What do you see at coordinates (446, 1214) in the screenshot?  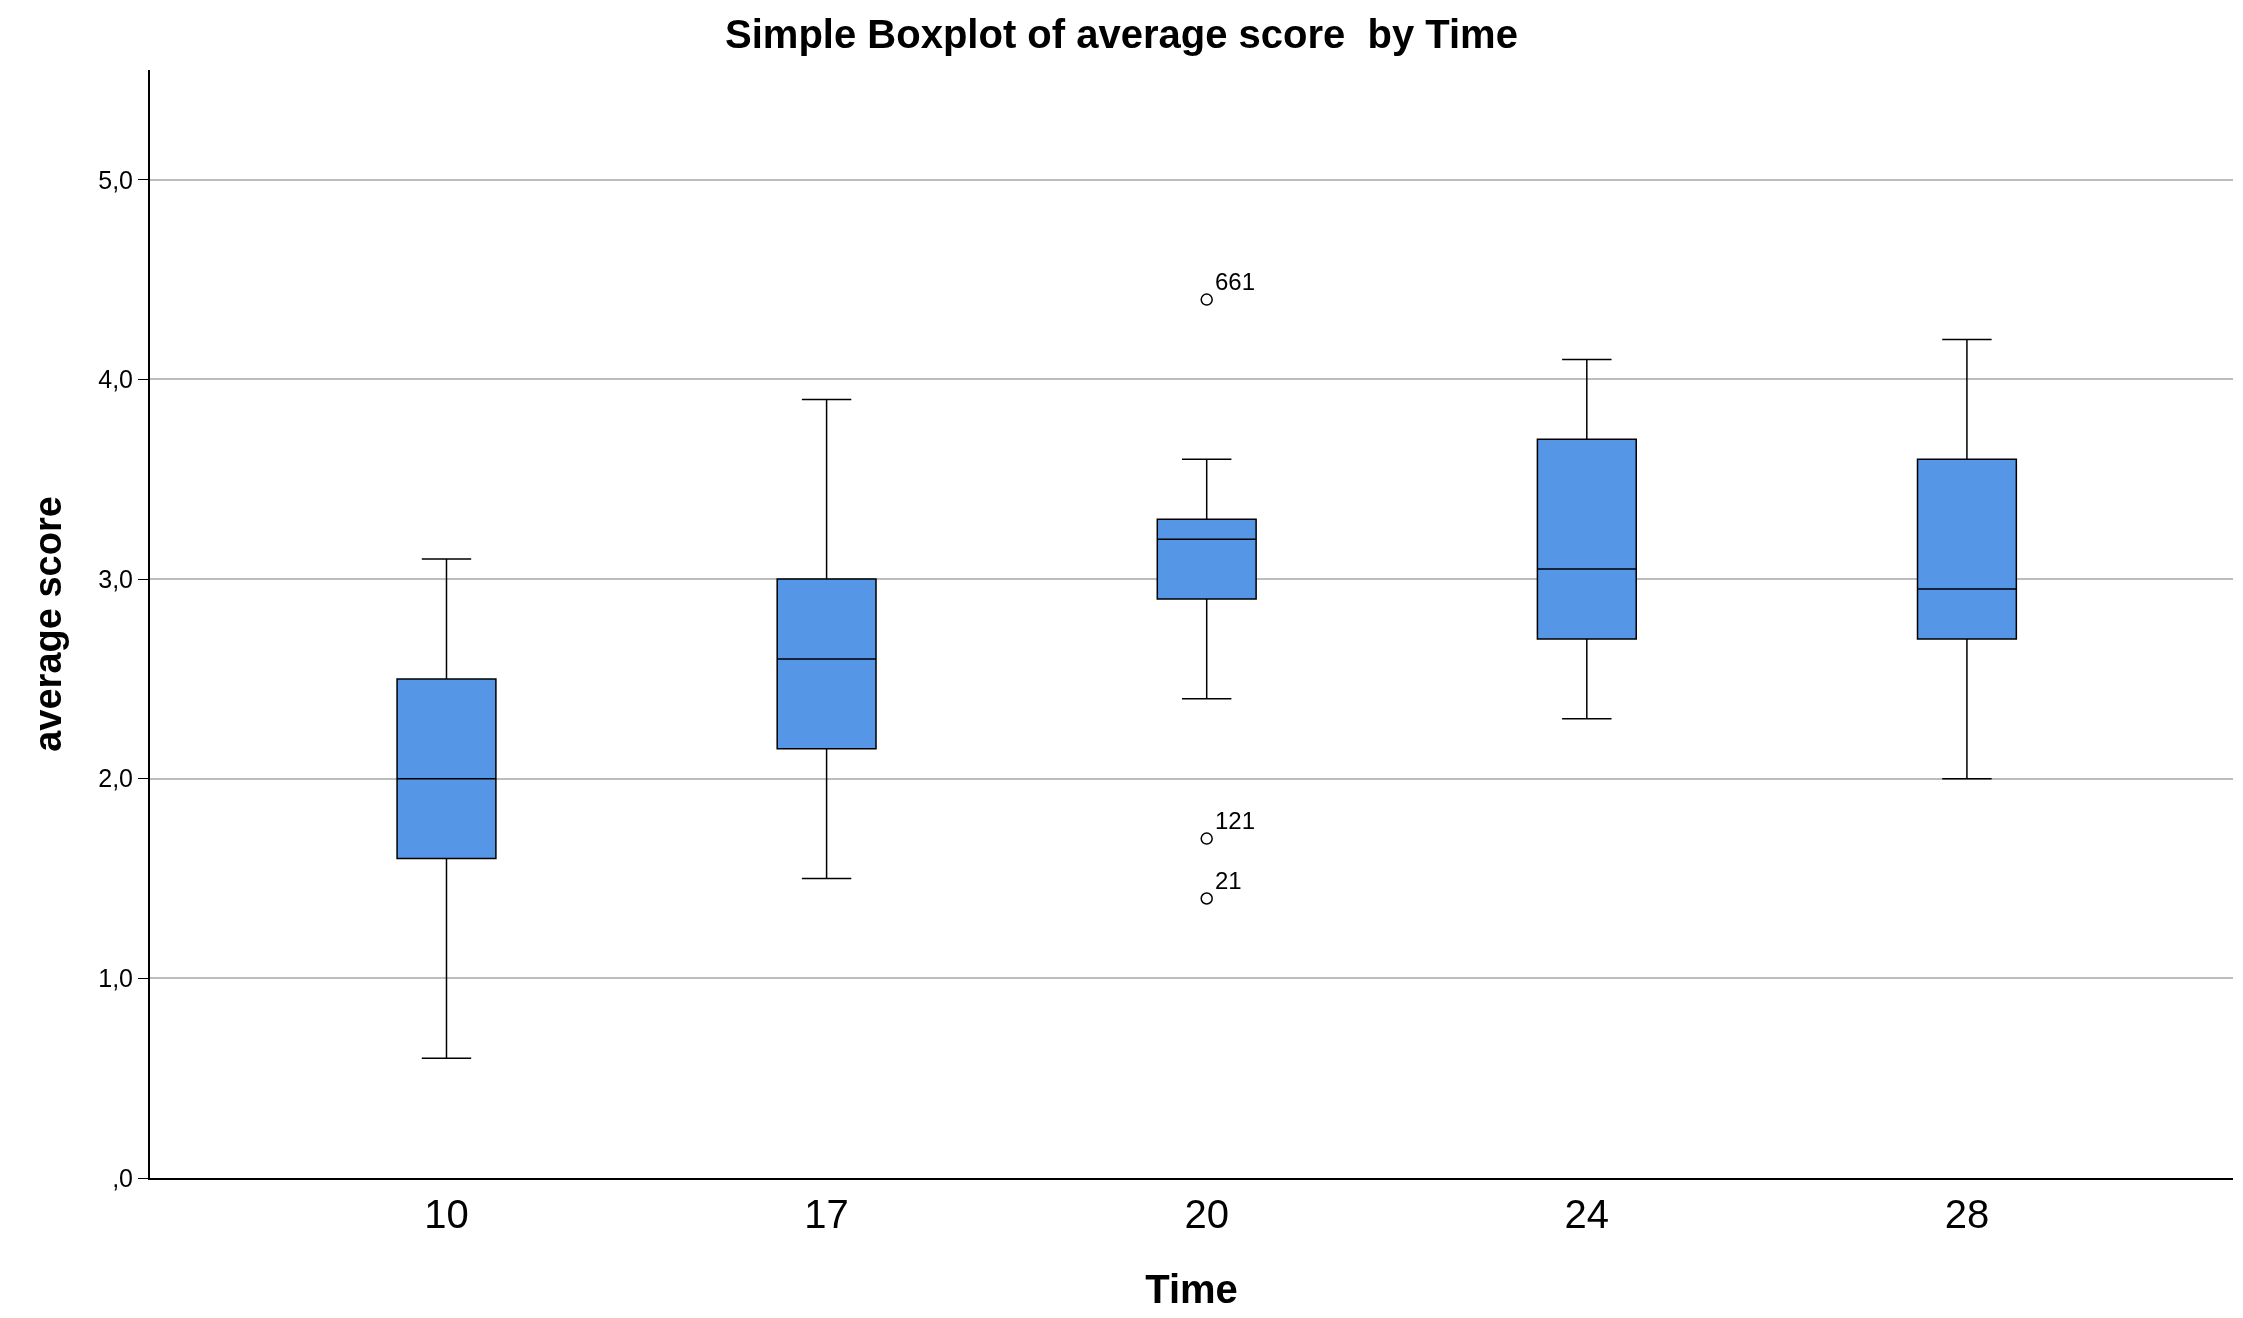 I see `x-tick-label: 10` at bounding box center [446, 1214].